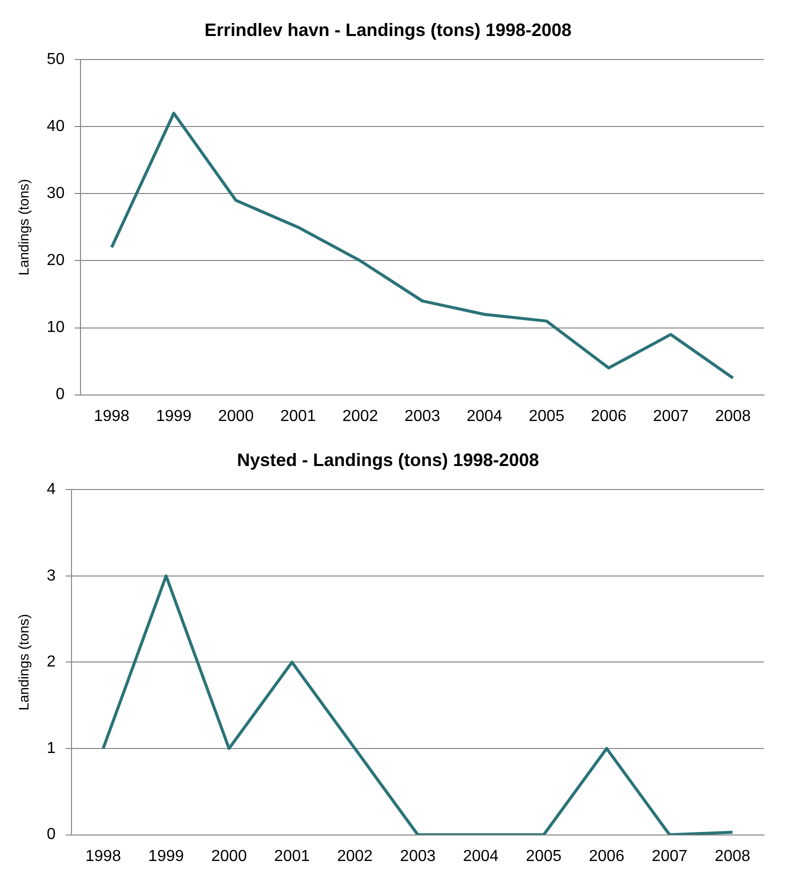 The image size is (786, 891). I want to click on y-tick-label: 30, so click(55, 193).